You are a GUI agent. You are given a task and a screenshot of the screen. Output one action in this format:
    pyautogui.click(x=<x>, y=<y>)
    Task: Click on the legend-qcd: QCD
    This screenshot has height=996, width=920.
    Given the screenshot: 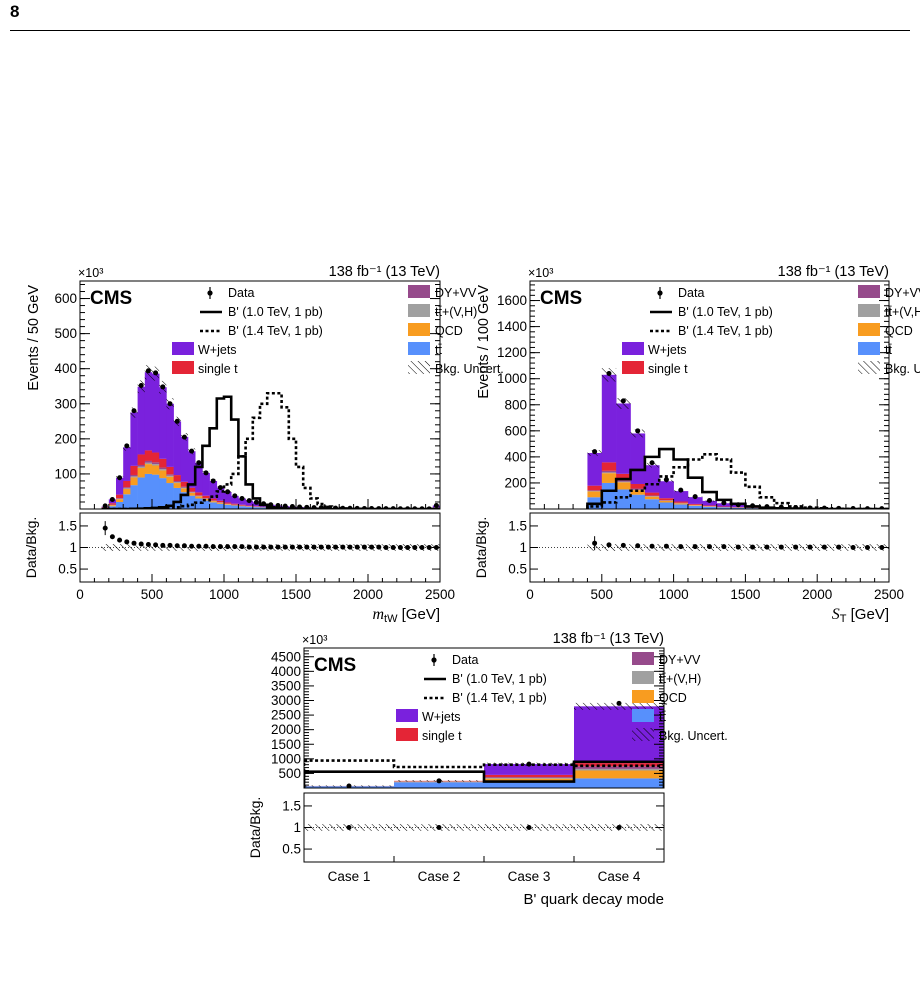 What is the action you would take?
    pyautogui.click(x=449, y=331)
    